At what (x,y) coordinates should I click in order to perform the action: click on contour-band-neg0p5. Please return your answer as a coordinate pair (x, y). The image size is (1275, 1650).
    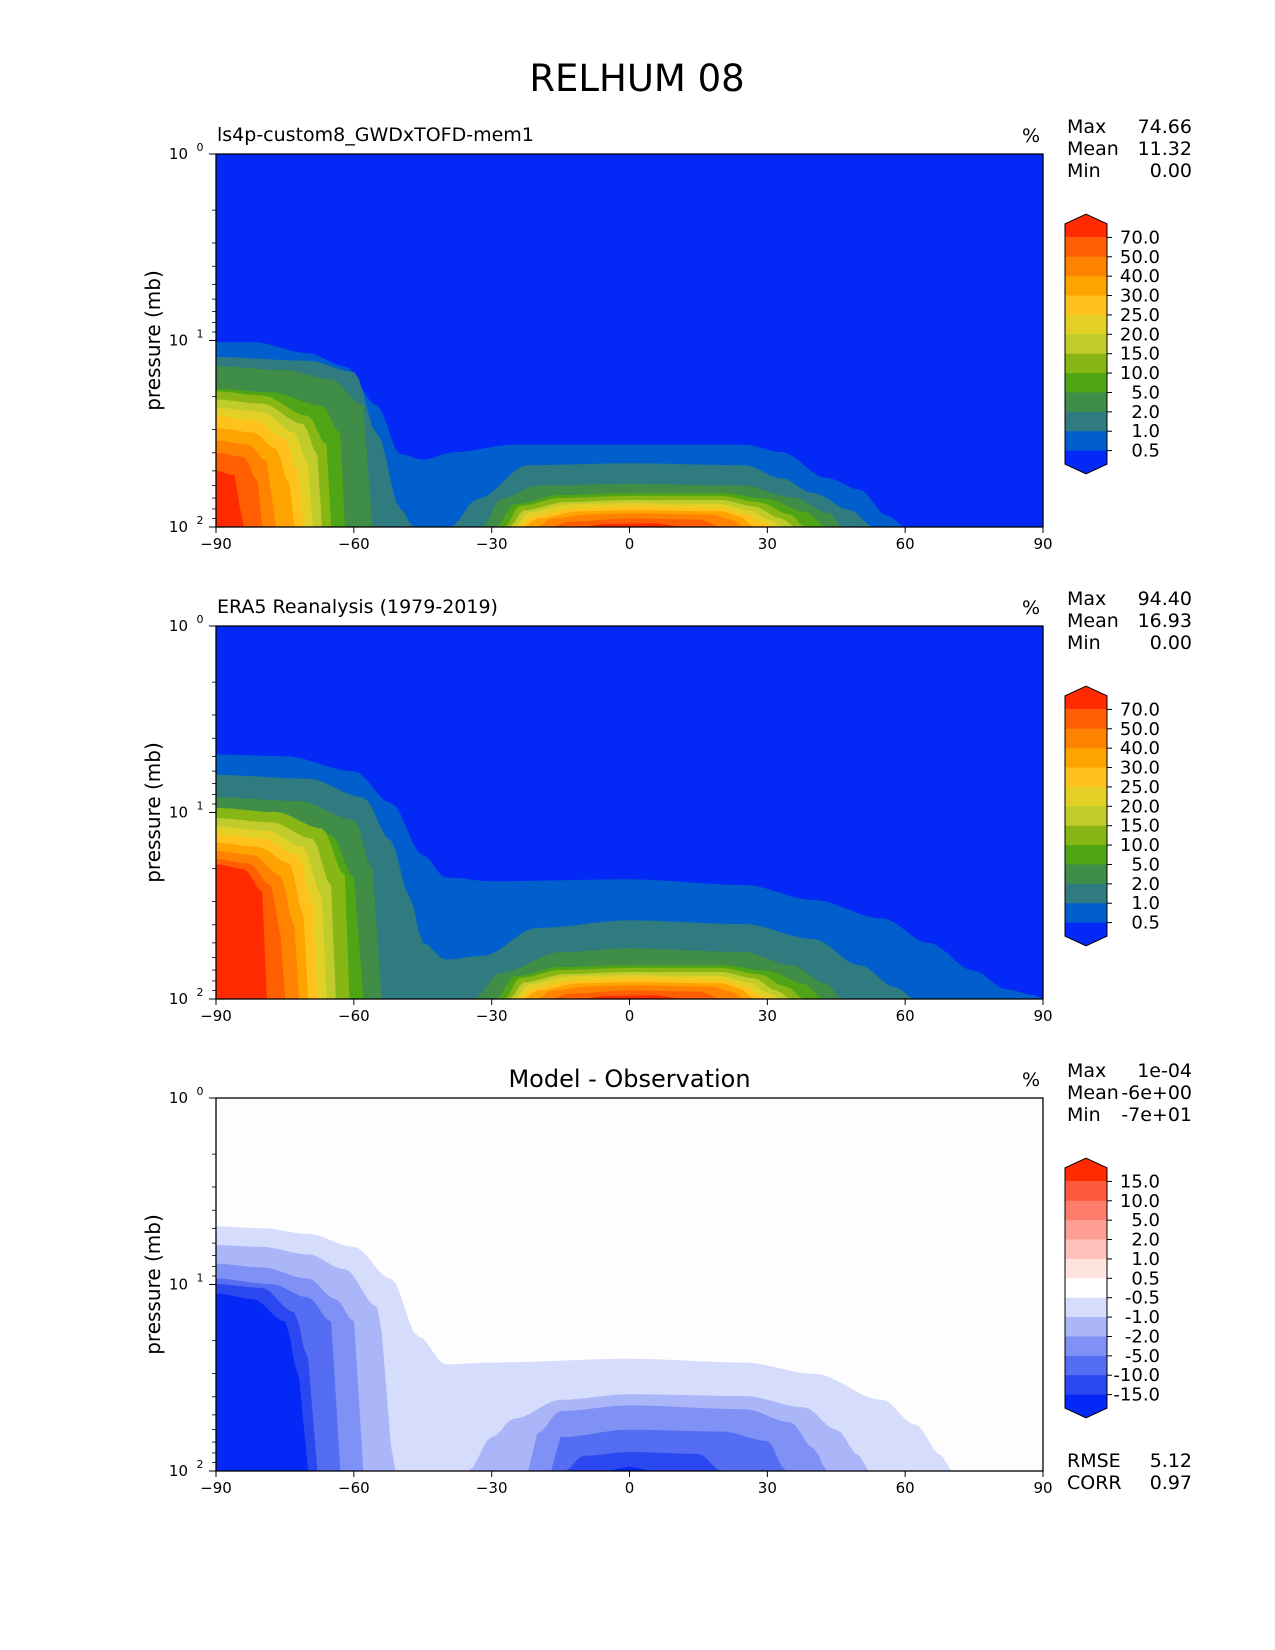
    Looking at the image, I should click on (629, 1348).